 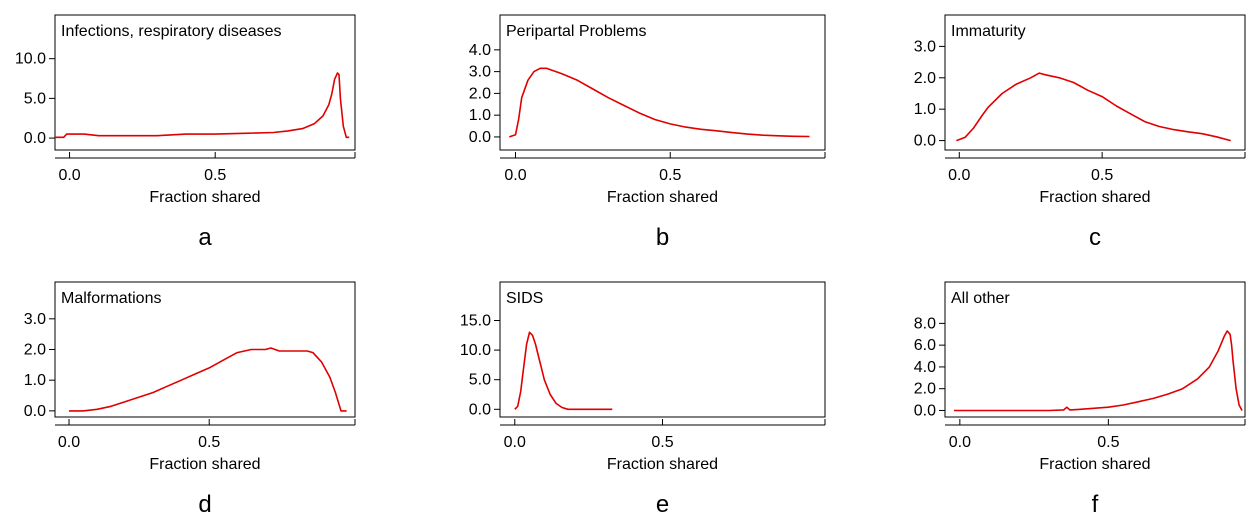 What do you see at coordinates (662, 504) in the screenshot?
I see `panel-letter: e` at bounding box center [662, 504].